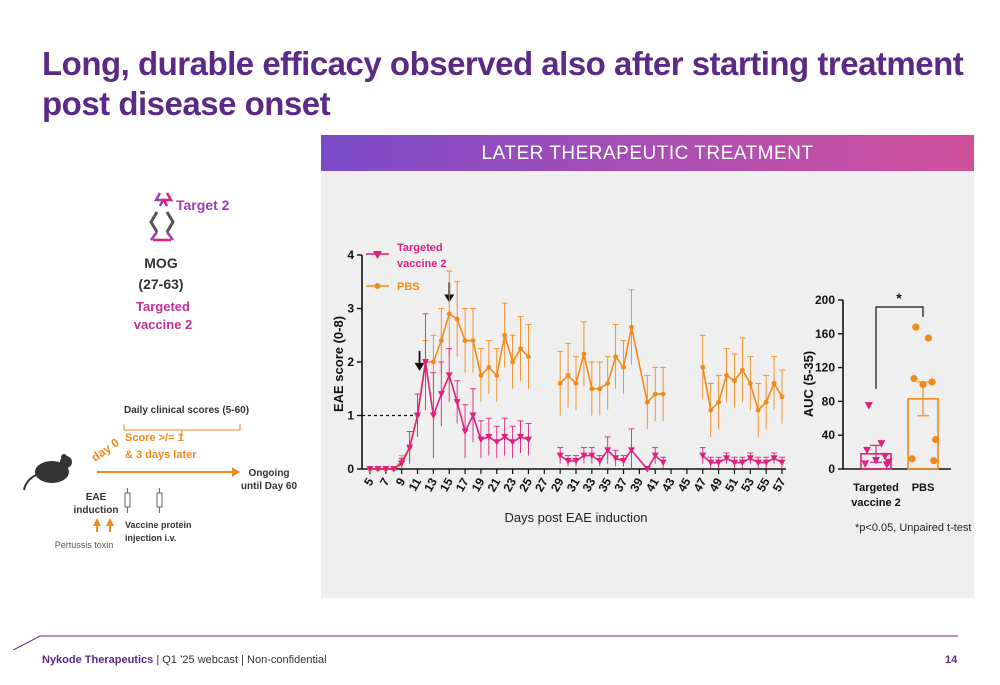 This screenshot has height=685, width=1000. I want to click on x-tick-label: 37, so click(620, 484).